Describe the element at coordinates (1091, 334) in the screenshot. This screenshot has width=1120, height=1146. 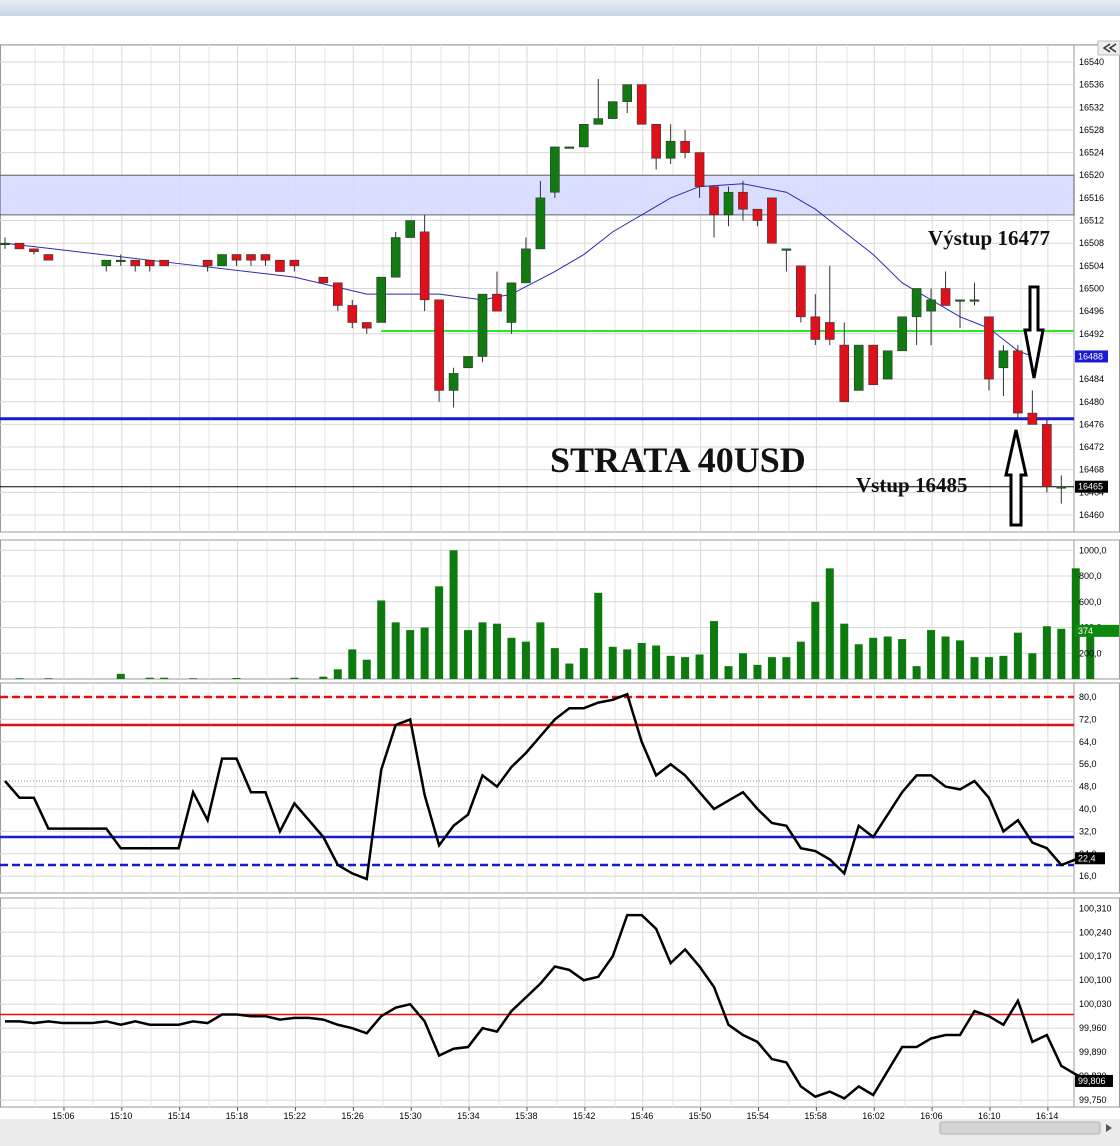
I see `price-tick-label: 16492` at that location.